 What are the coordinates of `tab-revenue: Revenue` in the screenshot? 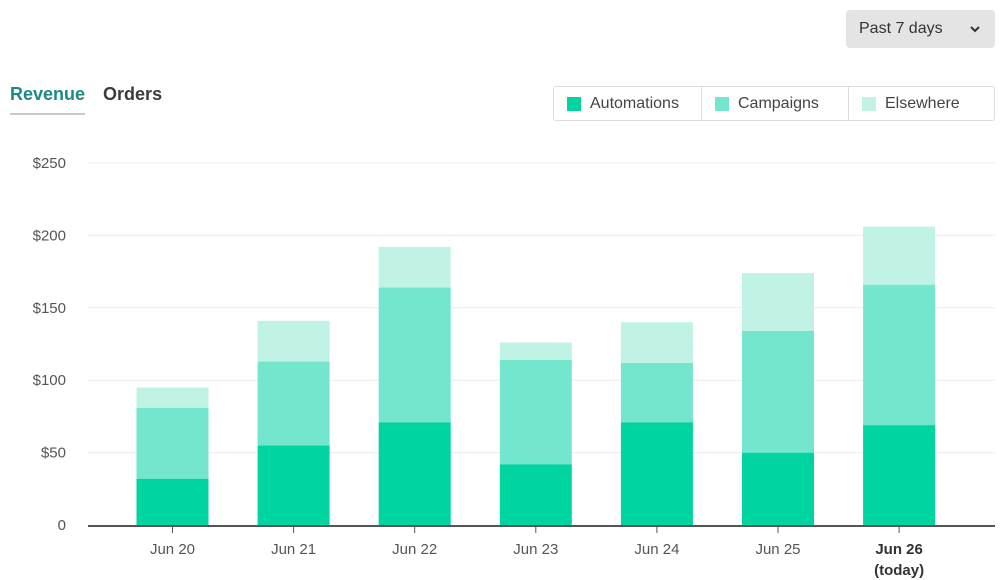 It's located at (48, 99).